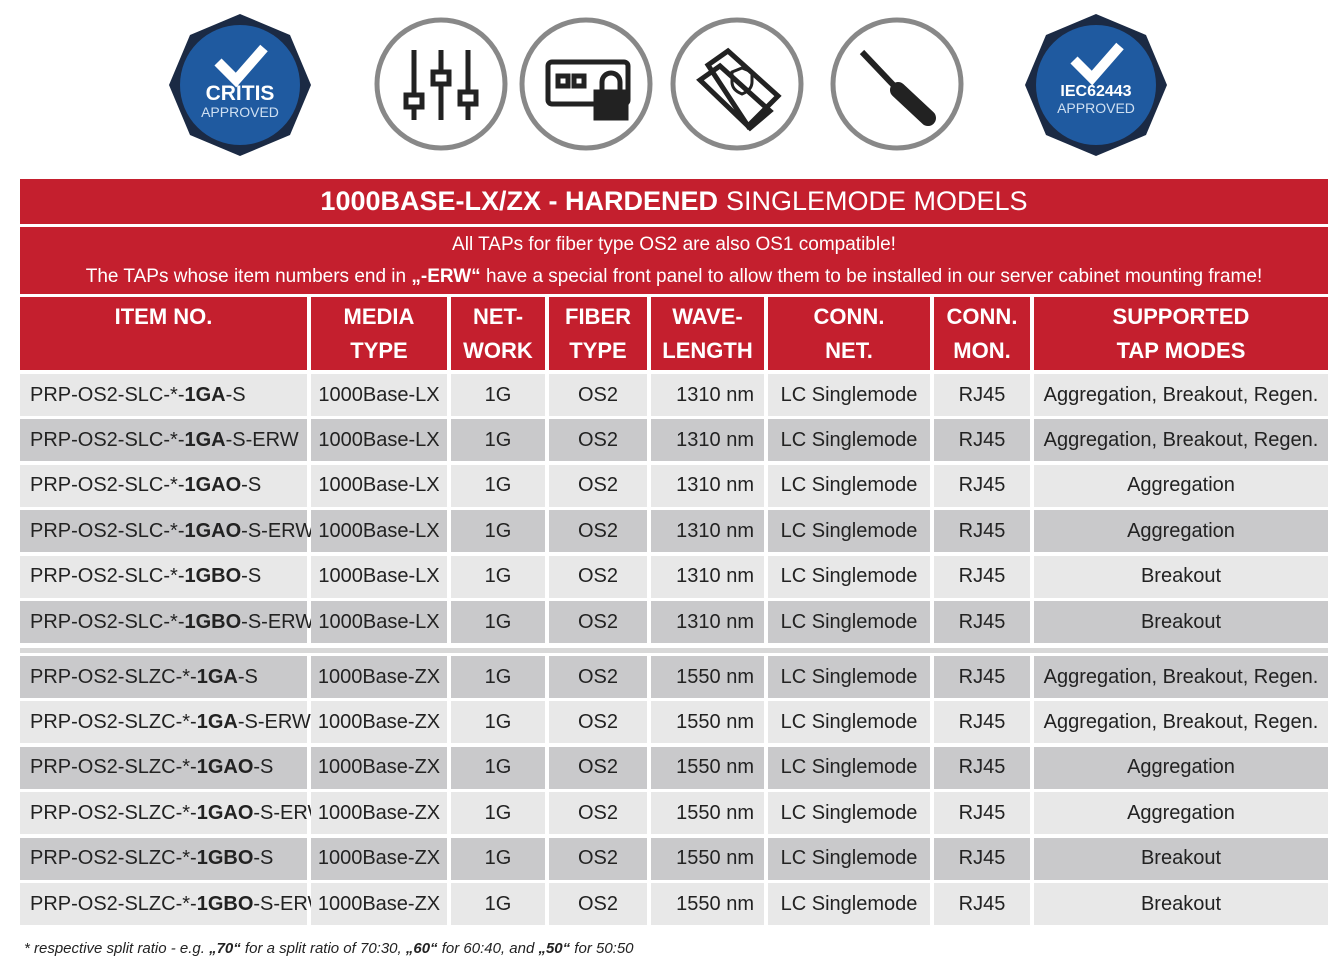  Describe the element at coordinates (323, 948) in the screenshot. I see `footnote-text: for a split ratio of 70:30,` at that location.